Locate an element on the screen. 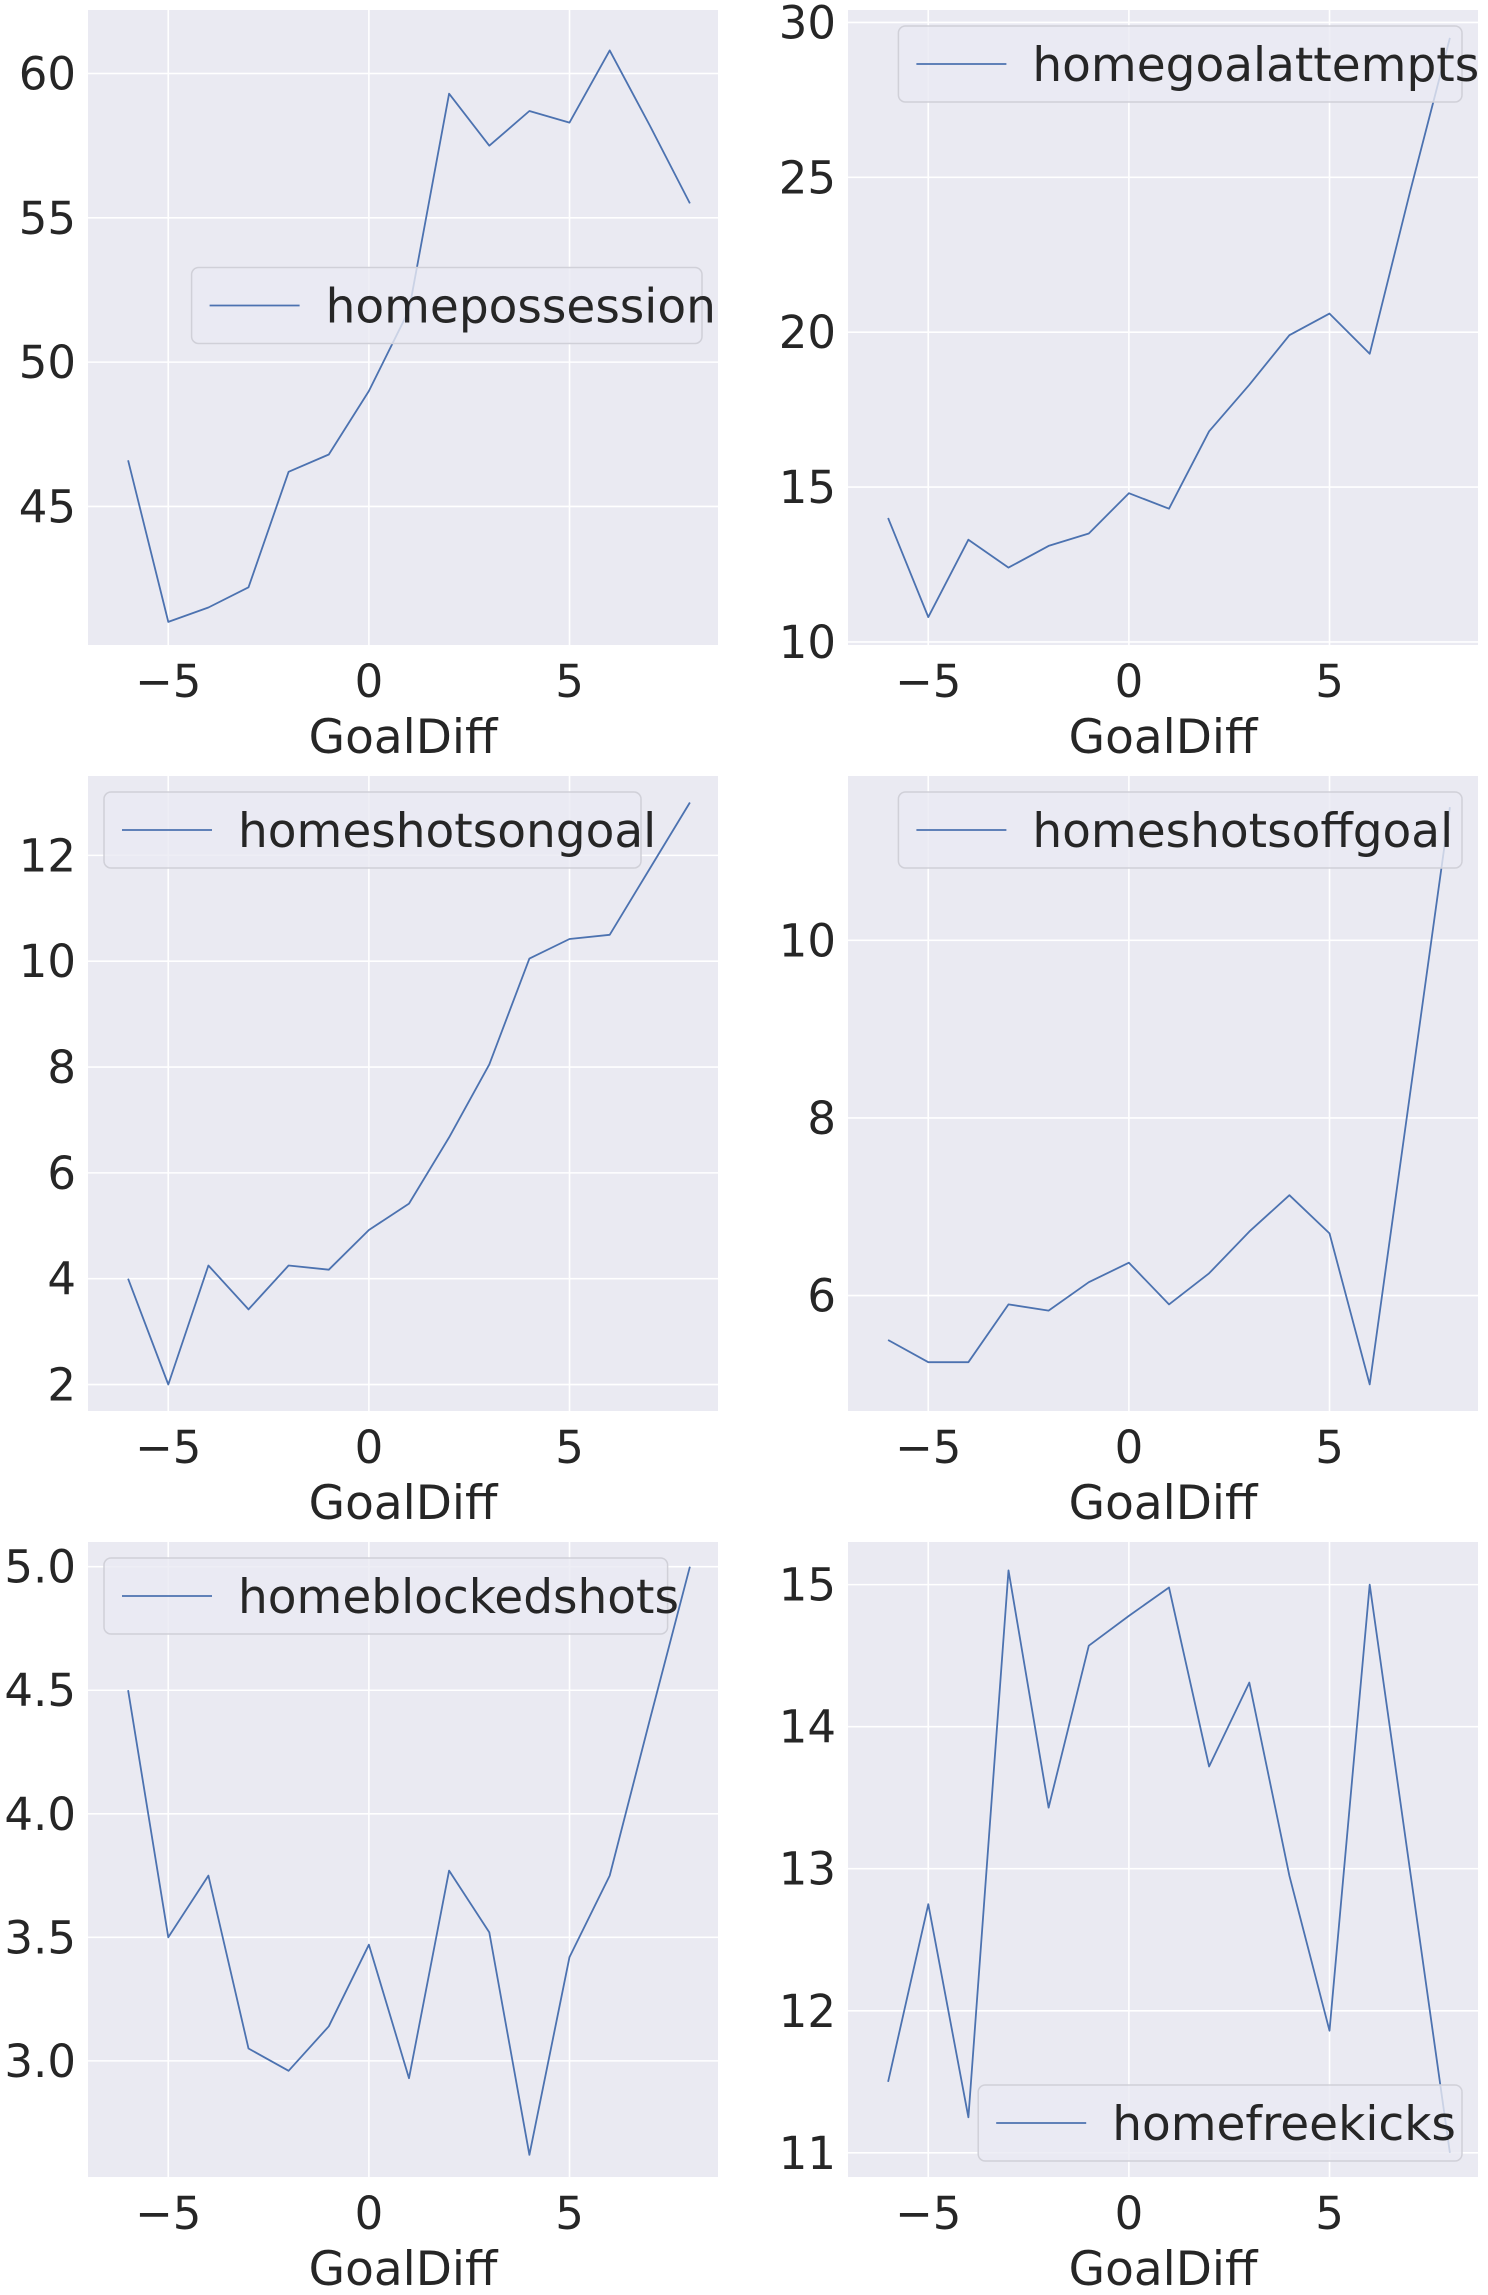  legend: homepossession is located at coordinates (453, 305).